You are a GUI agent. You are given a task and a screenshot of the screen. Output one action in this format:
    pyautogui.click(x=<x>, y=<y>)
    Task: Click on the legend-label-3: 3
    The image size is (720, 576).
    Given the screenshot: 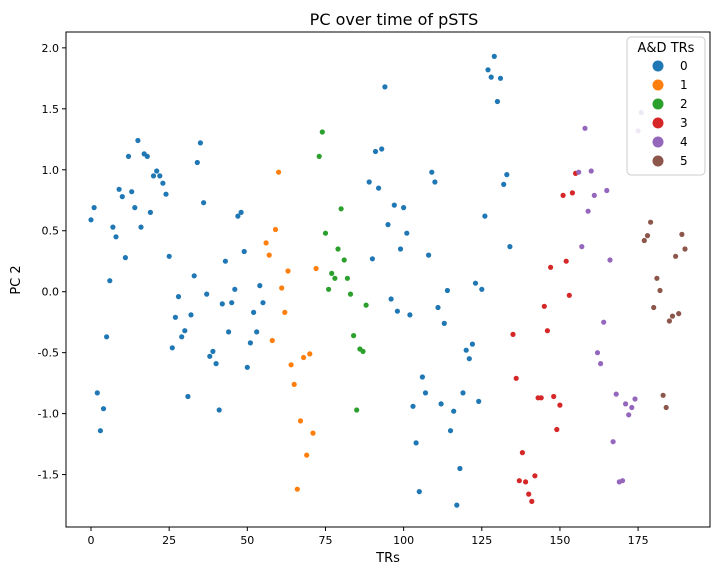 What is the action you would take?
    pyautogui.click(x=684, y=123)
    